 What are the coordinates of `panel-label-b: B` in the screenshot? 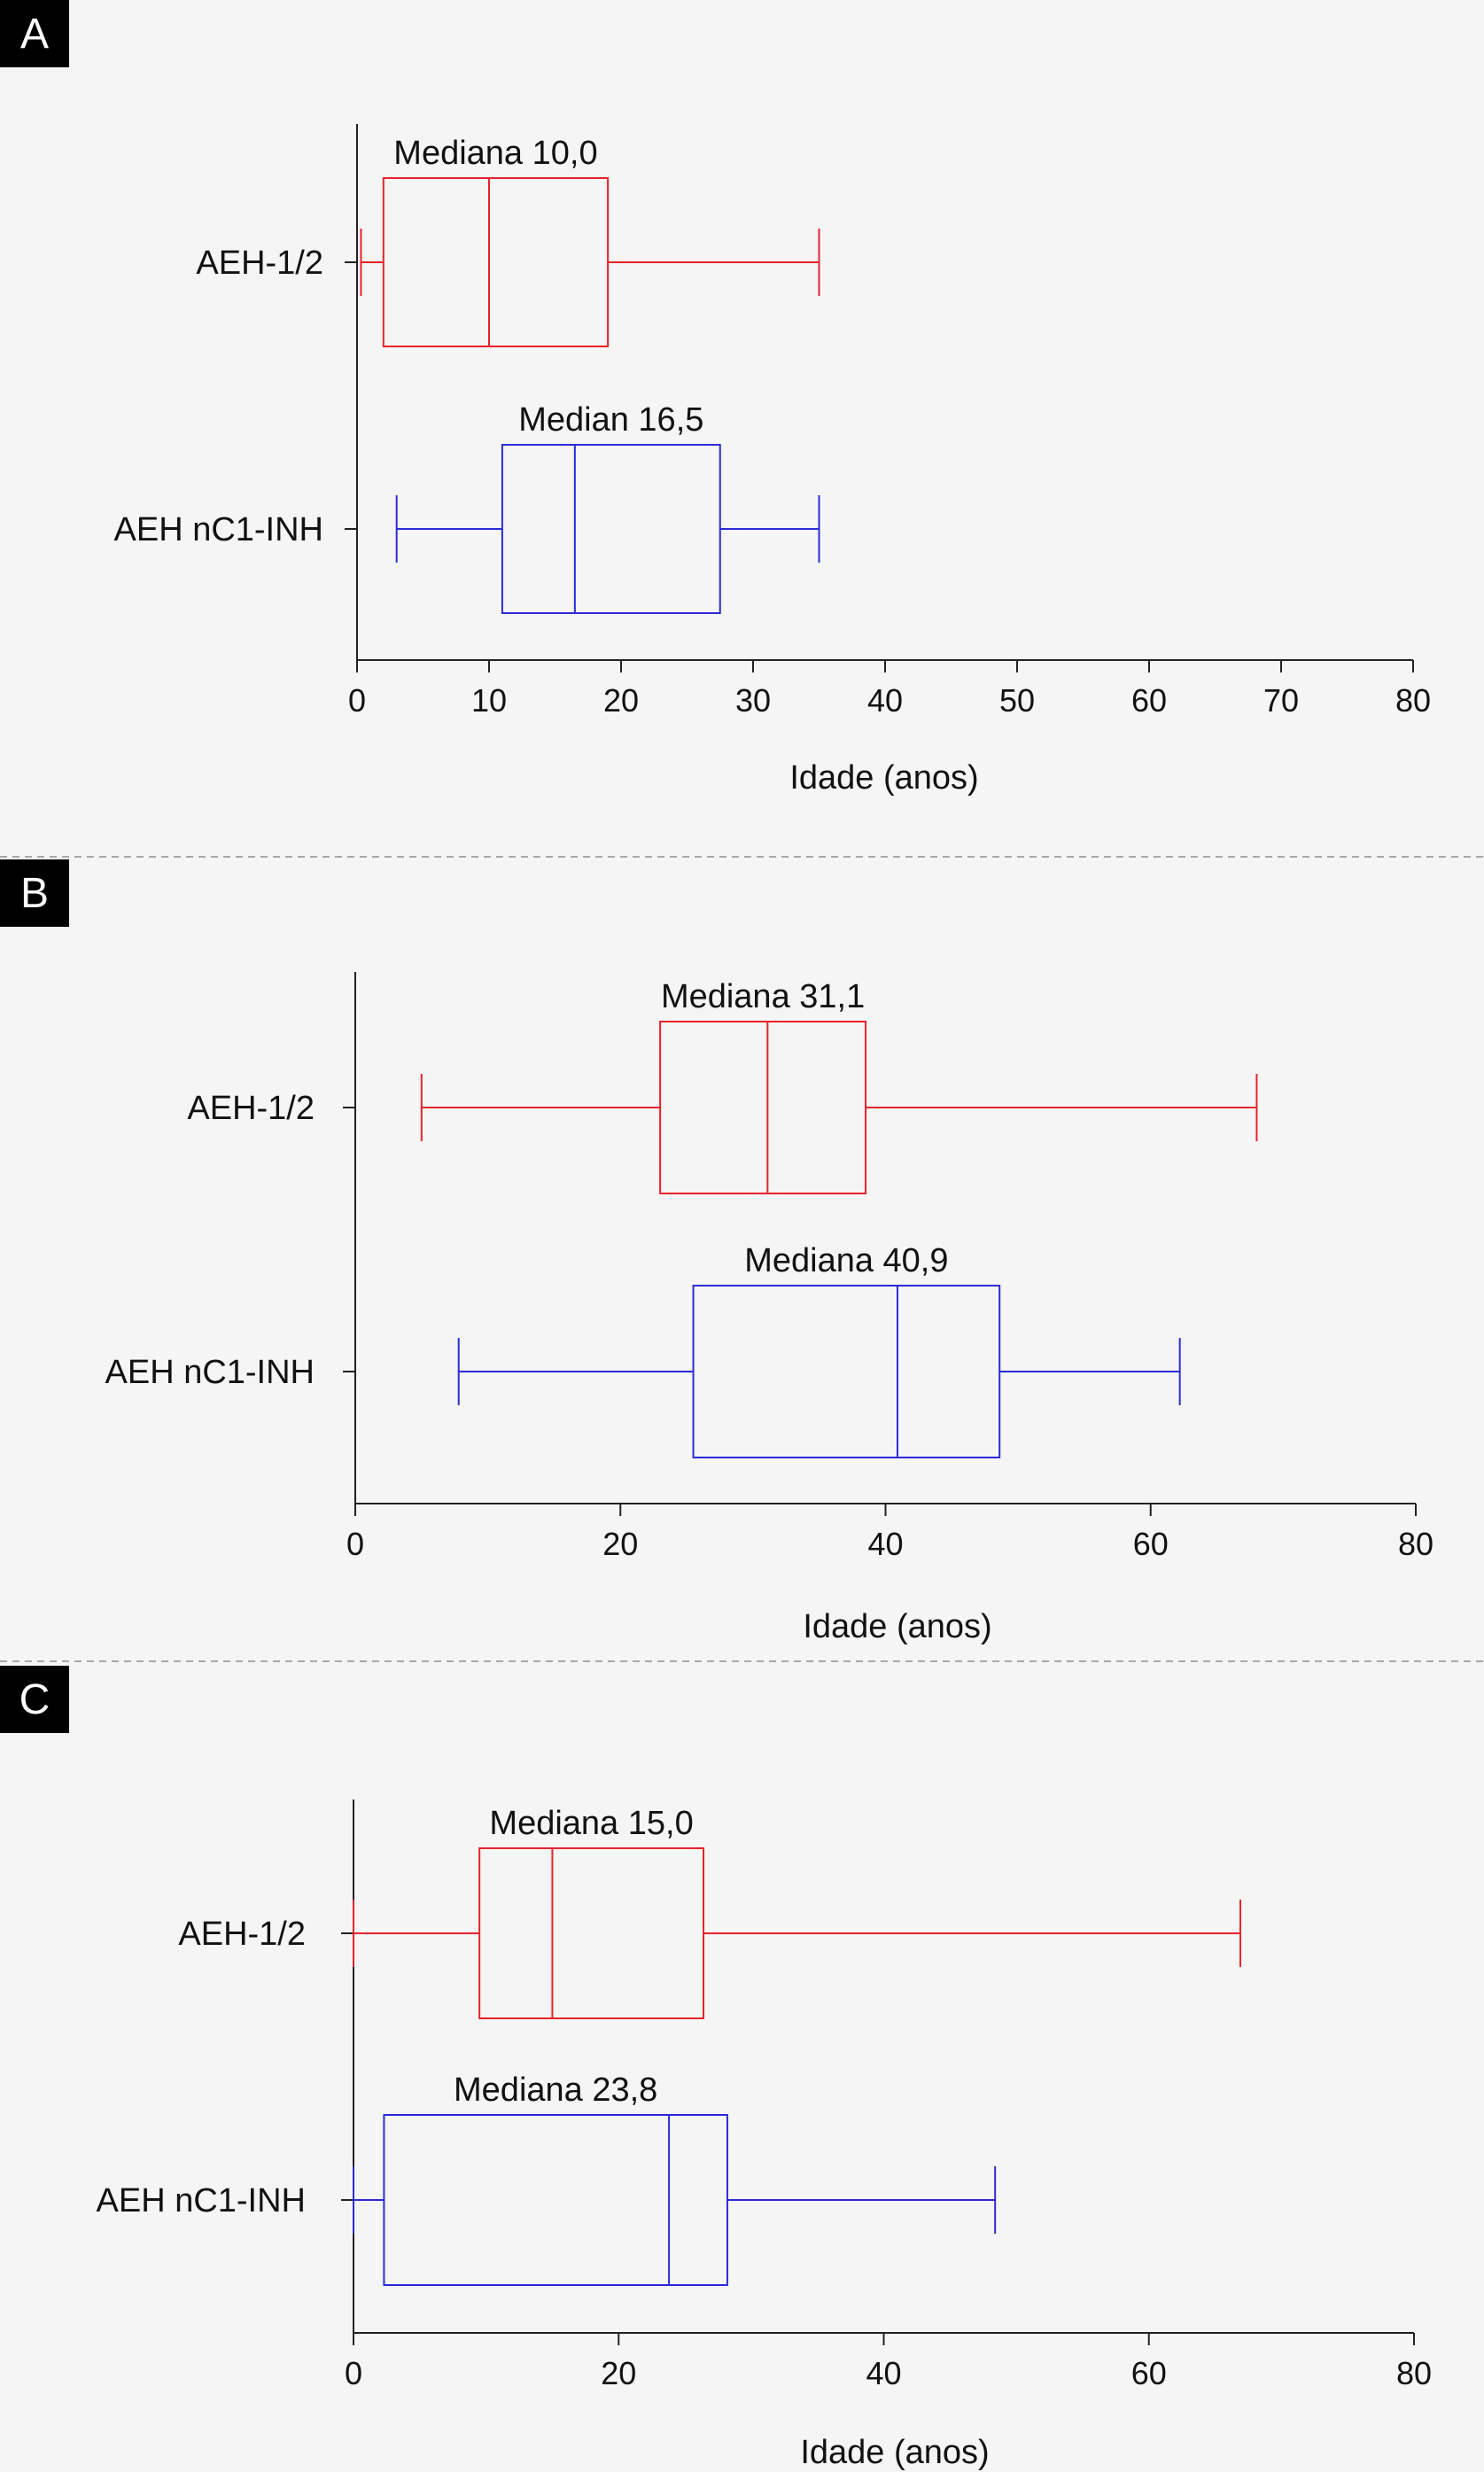 It's located at (34, 893).